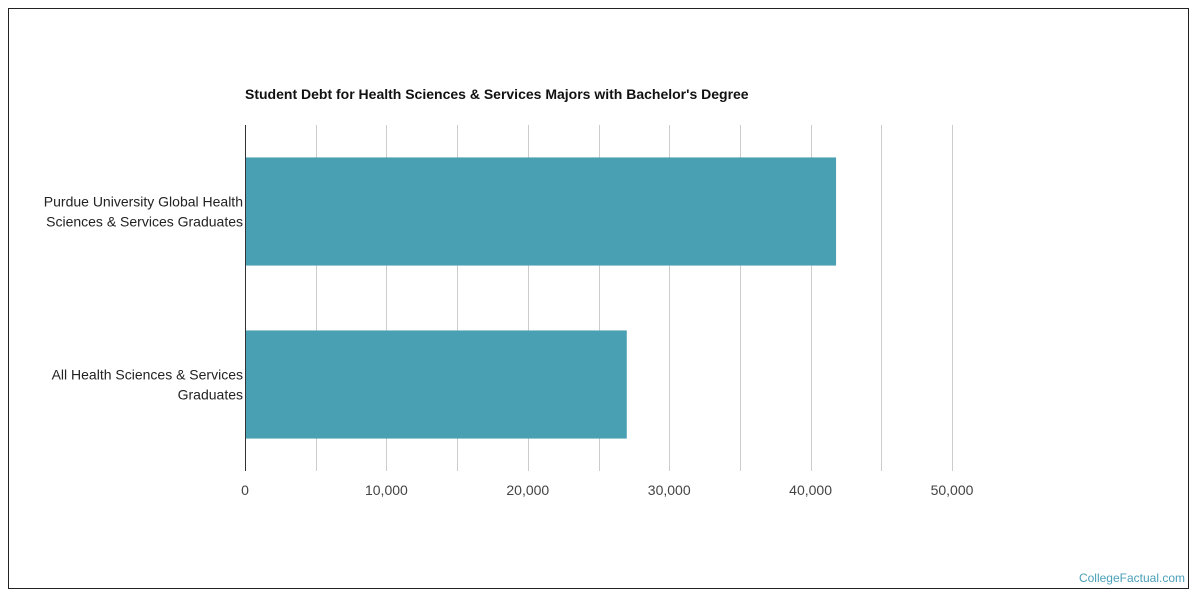 The width and height of the screenshot is (1200, 600). What do you see at coordinates (1131, 578) in the screenshot?
I see `watermark: CollegeFactual.com` at bounding box center [1131, 578].